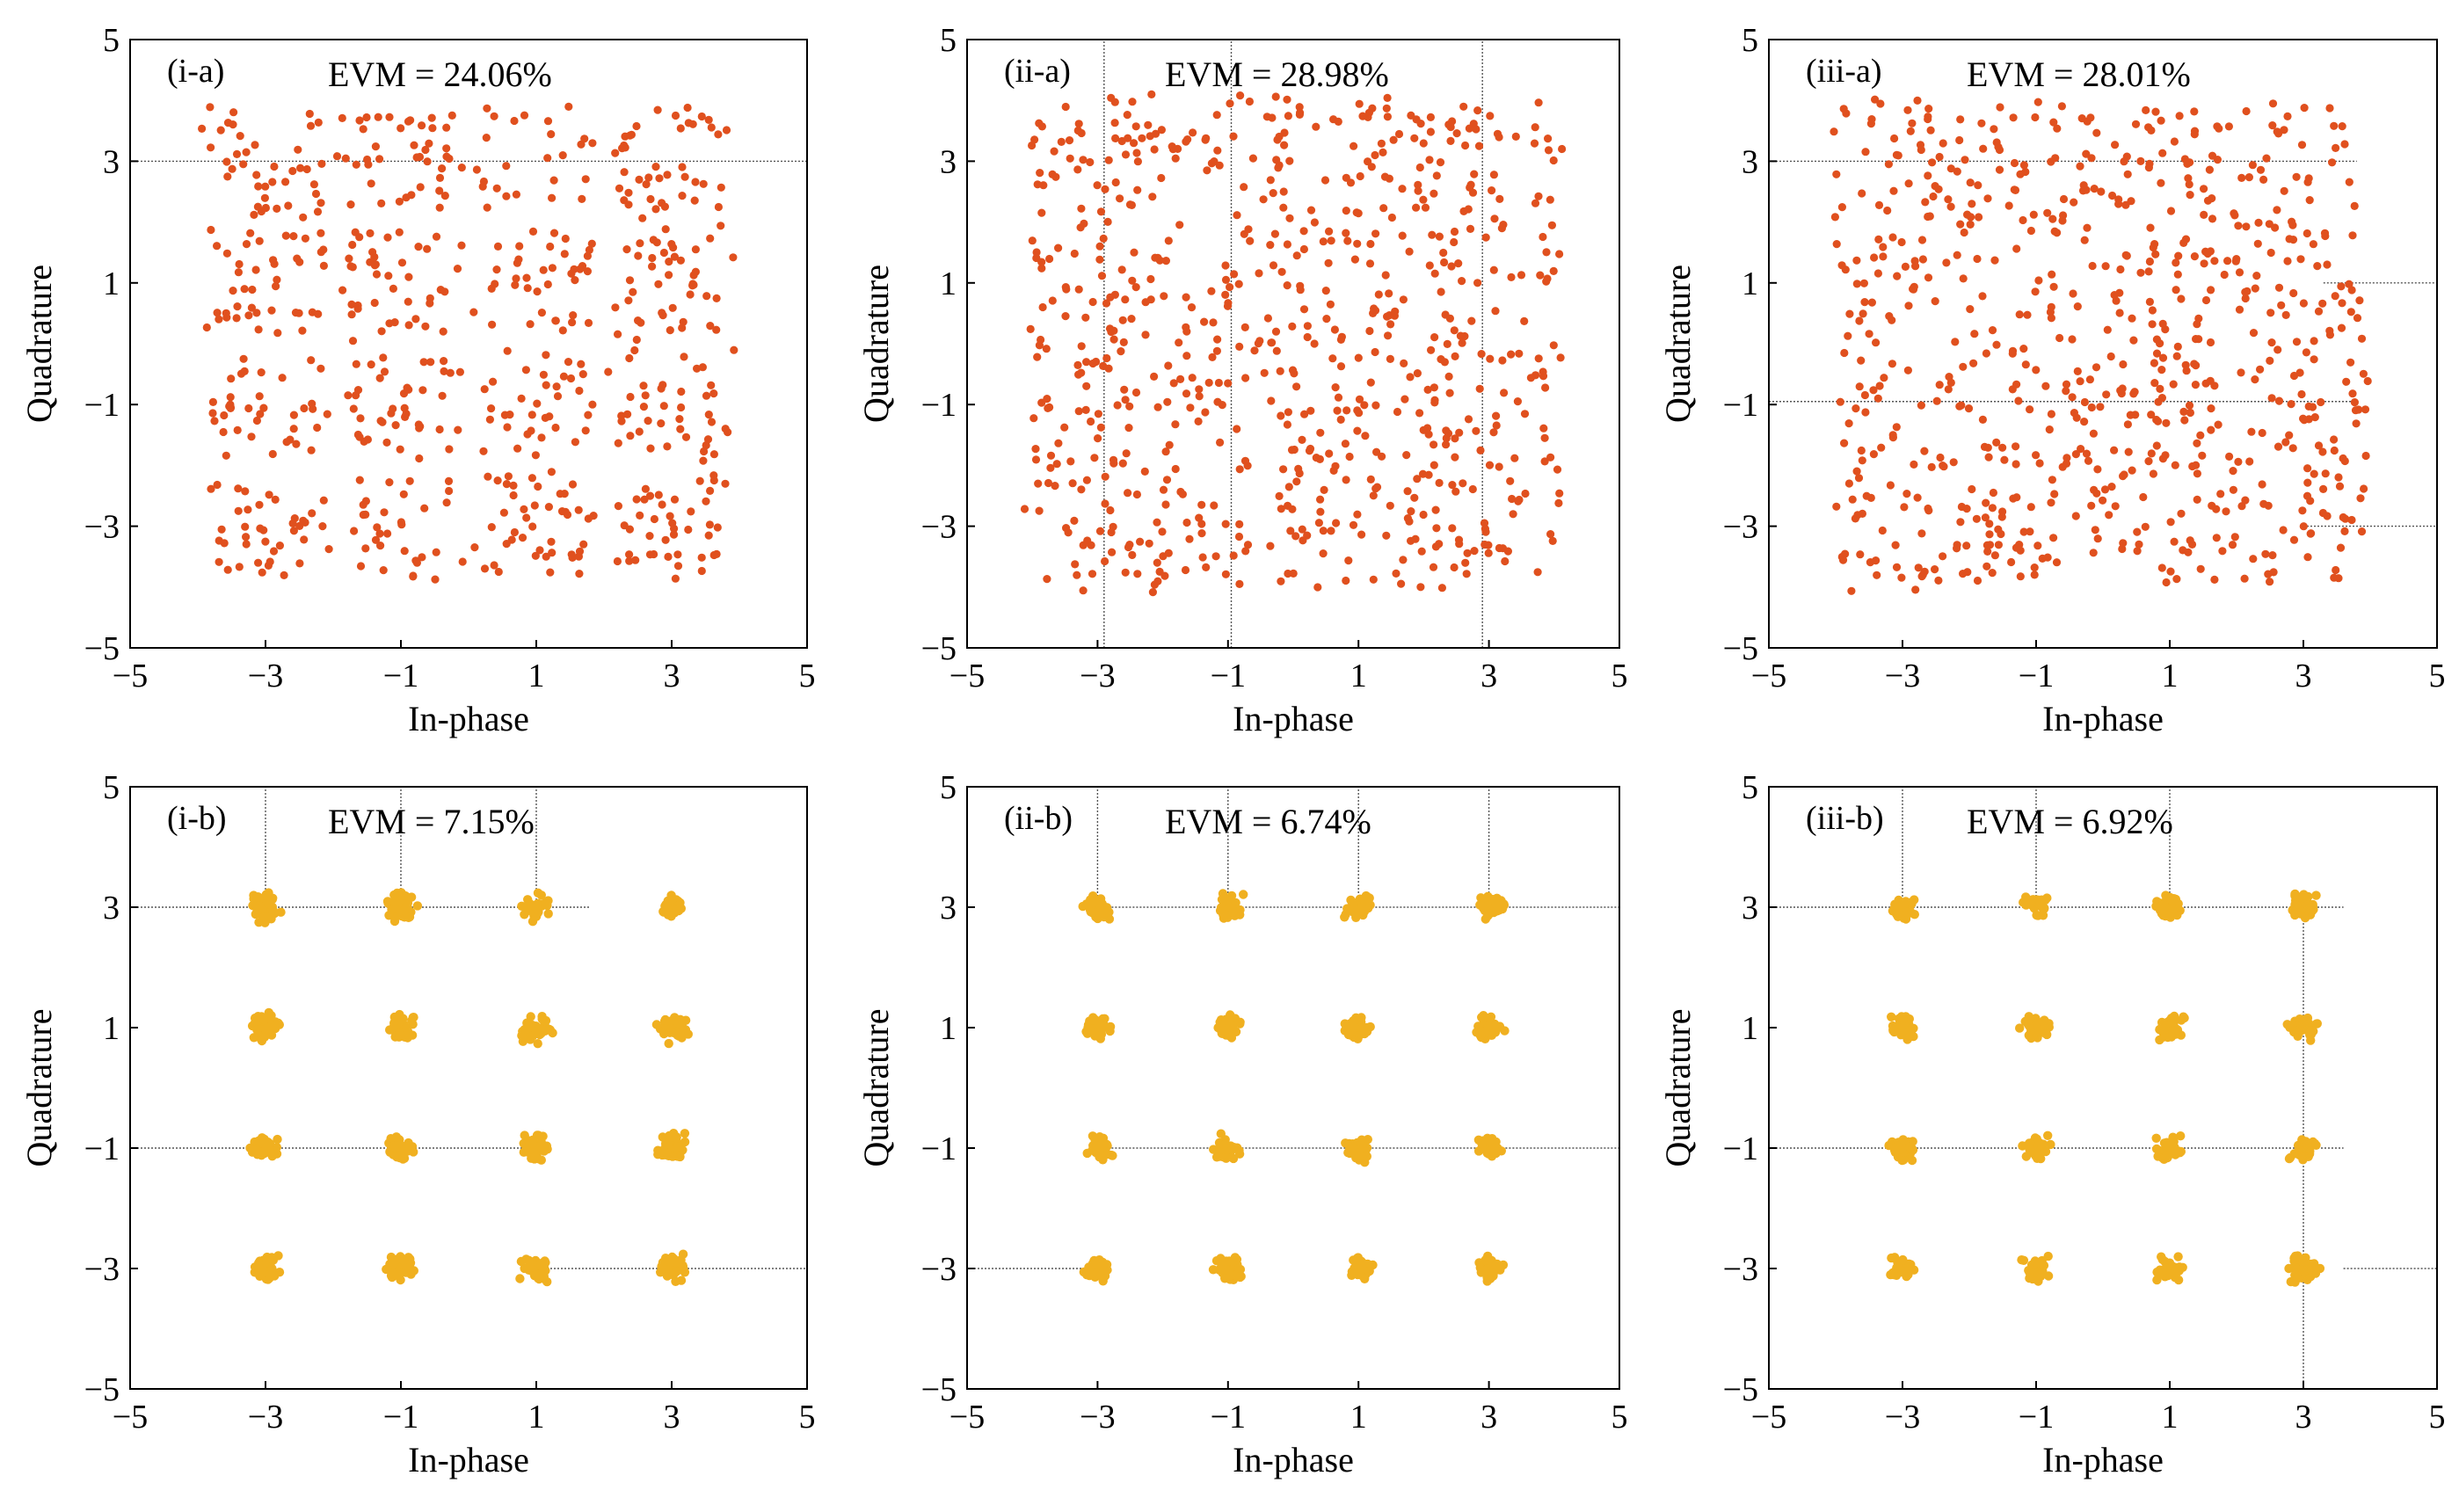 The image size is (2459, 1512). I want to click on y-tick-label: −1, so click(102, 406).